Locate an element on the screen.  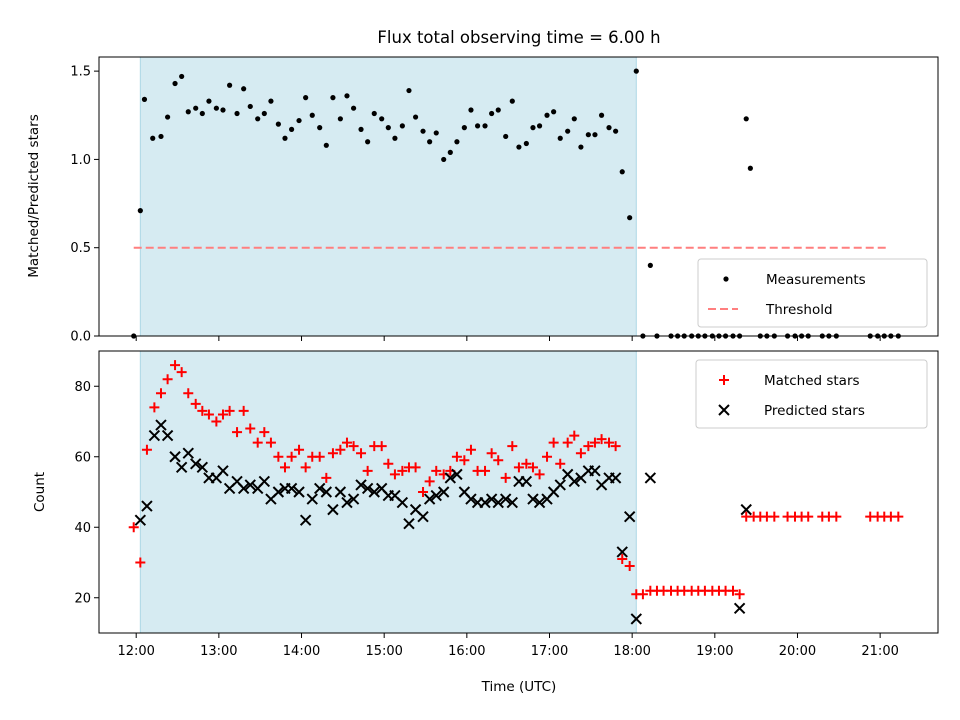
x-tick-label: 21:00 is located at coordinates (879, 651).